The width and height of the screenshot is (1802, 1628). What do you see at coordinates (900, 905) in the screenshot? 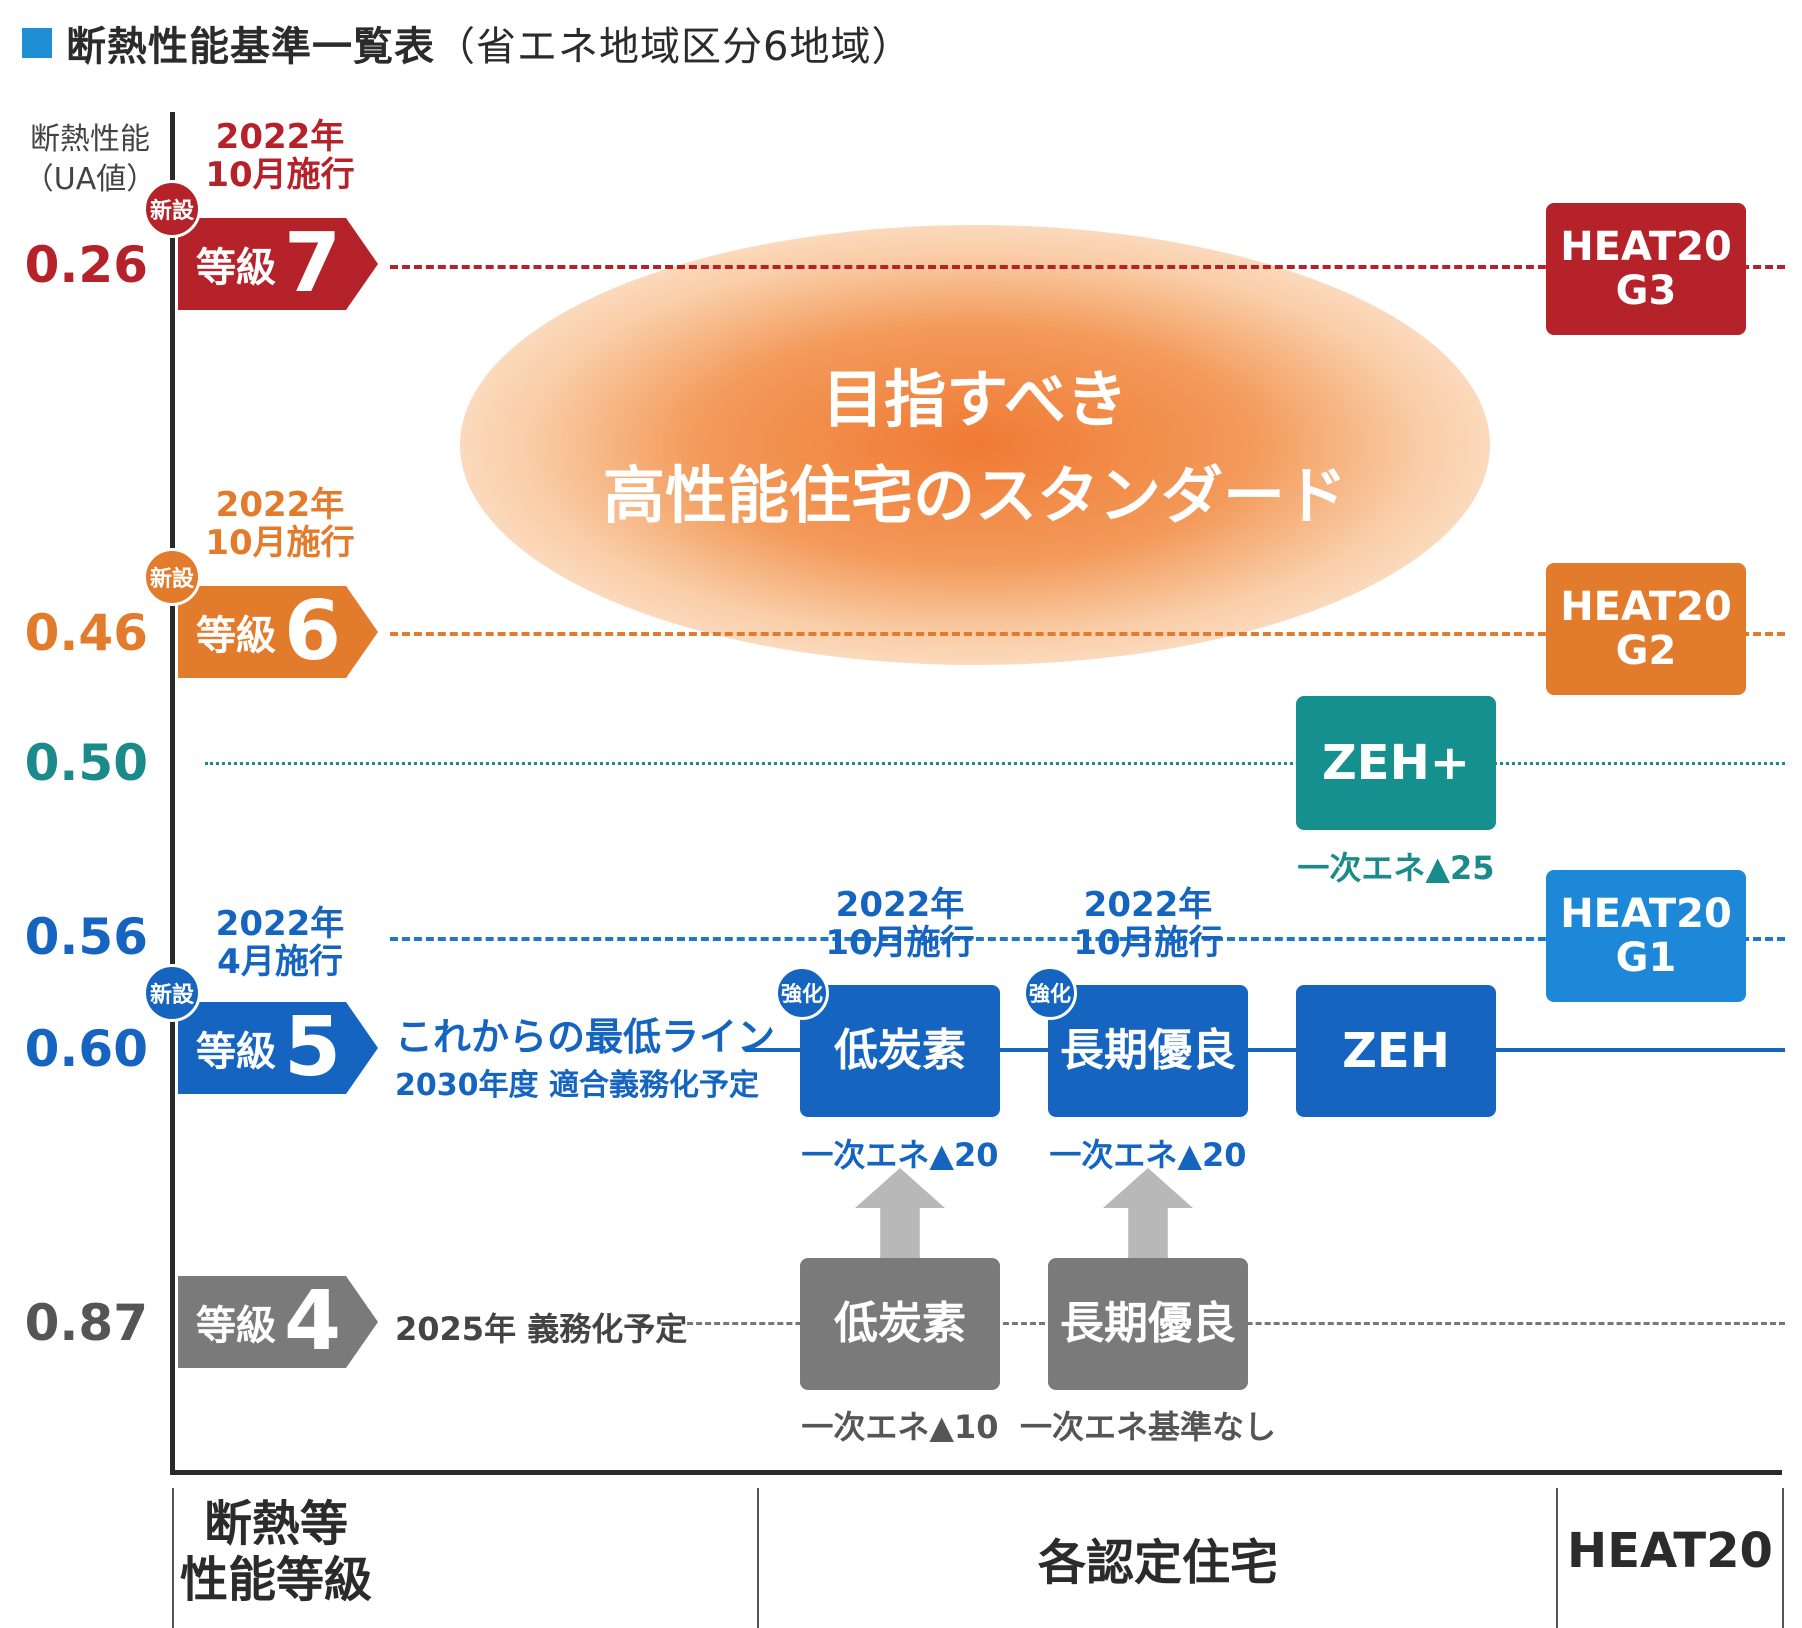
I see `lowcarbon-date-line1: 2022年` at bounding box center [900, 905].